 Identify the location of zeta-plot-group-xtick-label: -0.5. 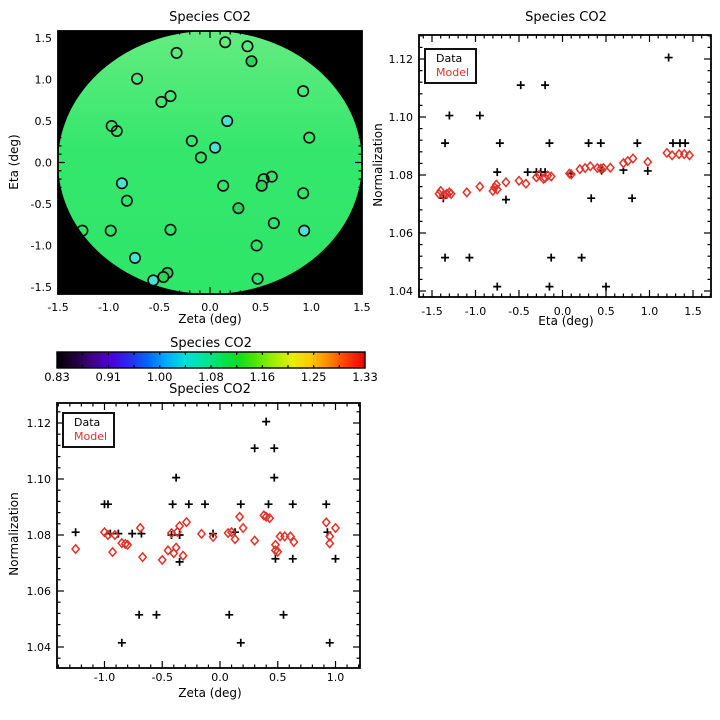
(162, 677).